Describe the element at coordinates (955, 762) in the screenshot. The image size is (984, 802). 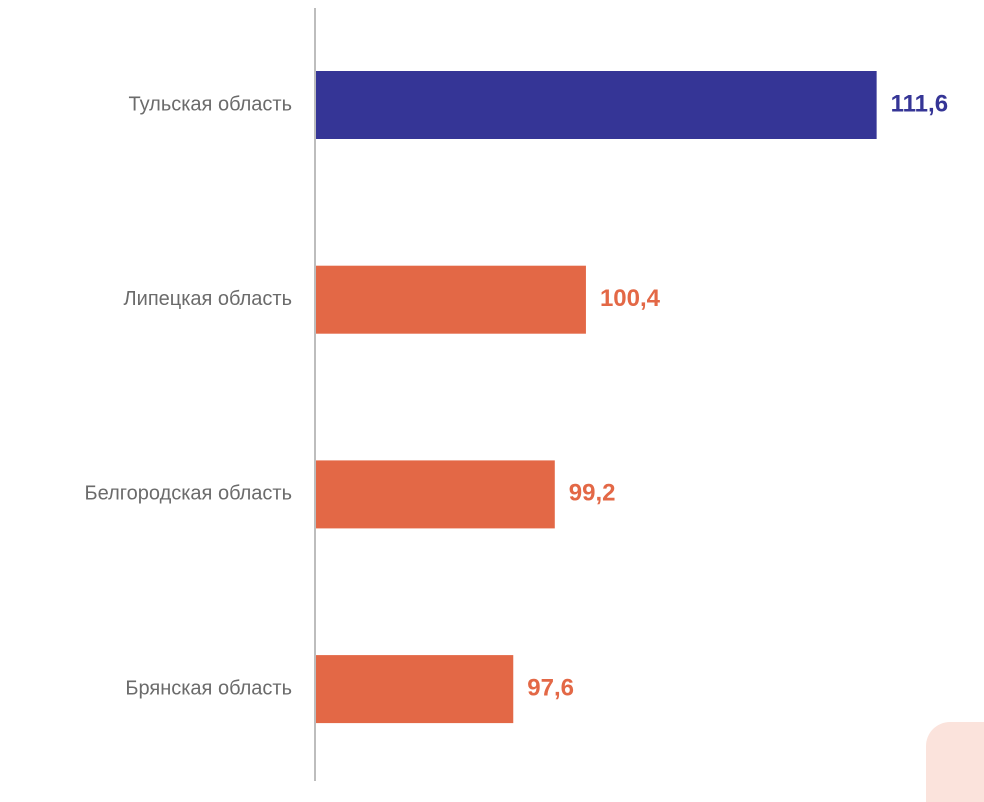
I see `corner-decoration` at that location.